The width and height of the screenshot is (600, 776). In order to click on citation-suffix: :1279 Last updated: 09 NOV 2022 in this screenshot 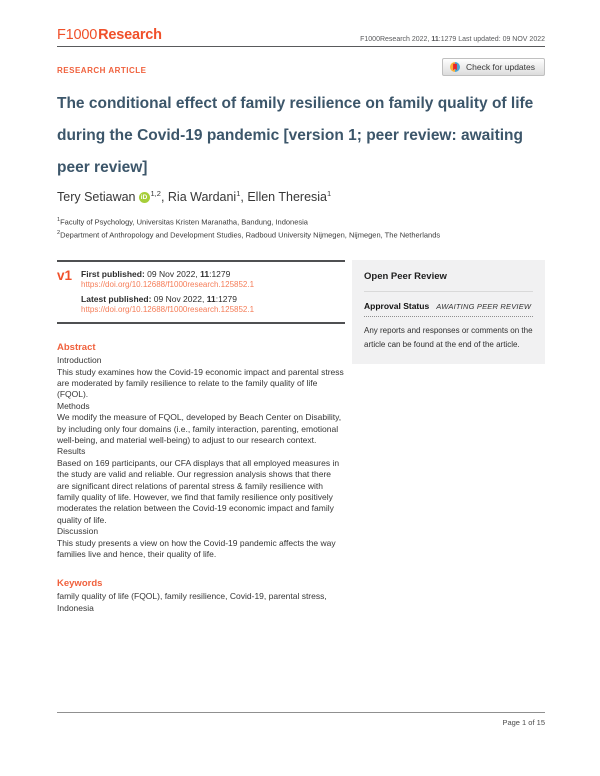, I will do `click(491, 39)`.